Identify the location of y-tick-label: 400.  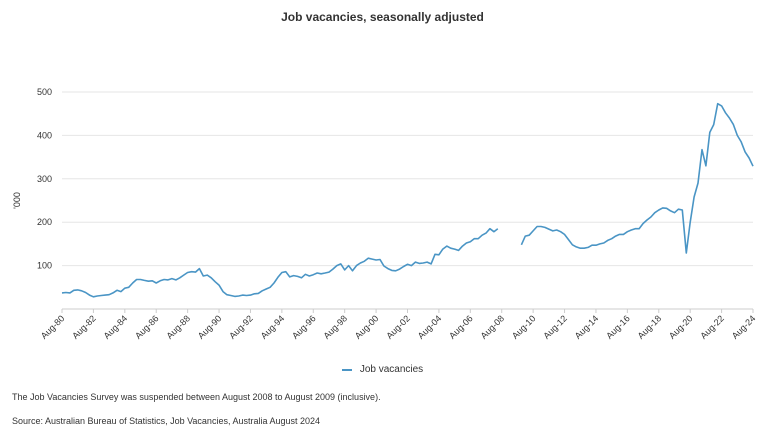
(44, 135).